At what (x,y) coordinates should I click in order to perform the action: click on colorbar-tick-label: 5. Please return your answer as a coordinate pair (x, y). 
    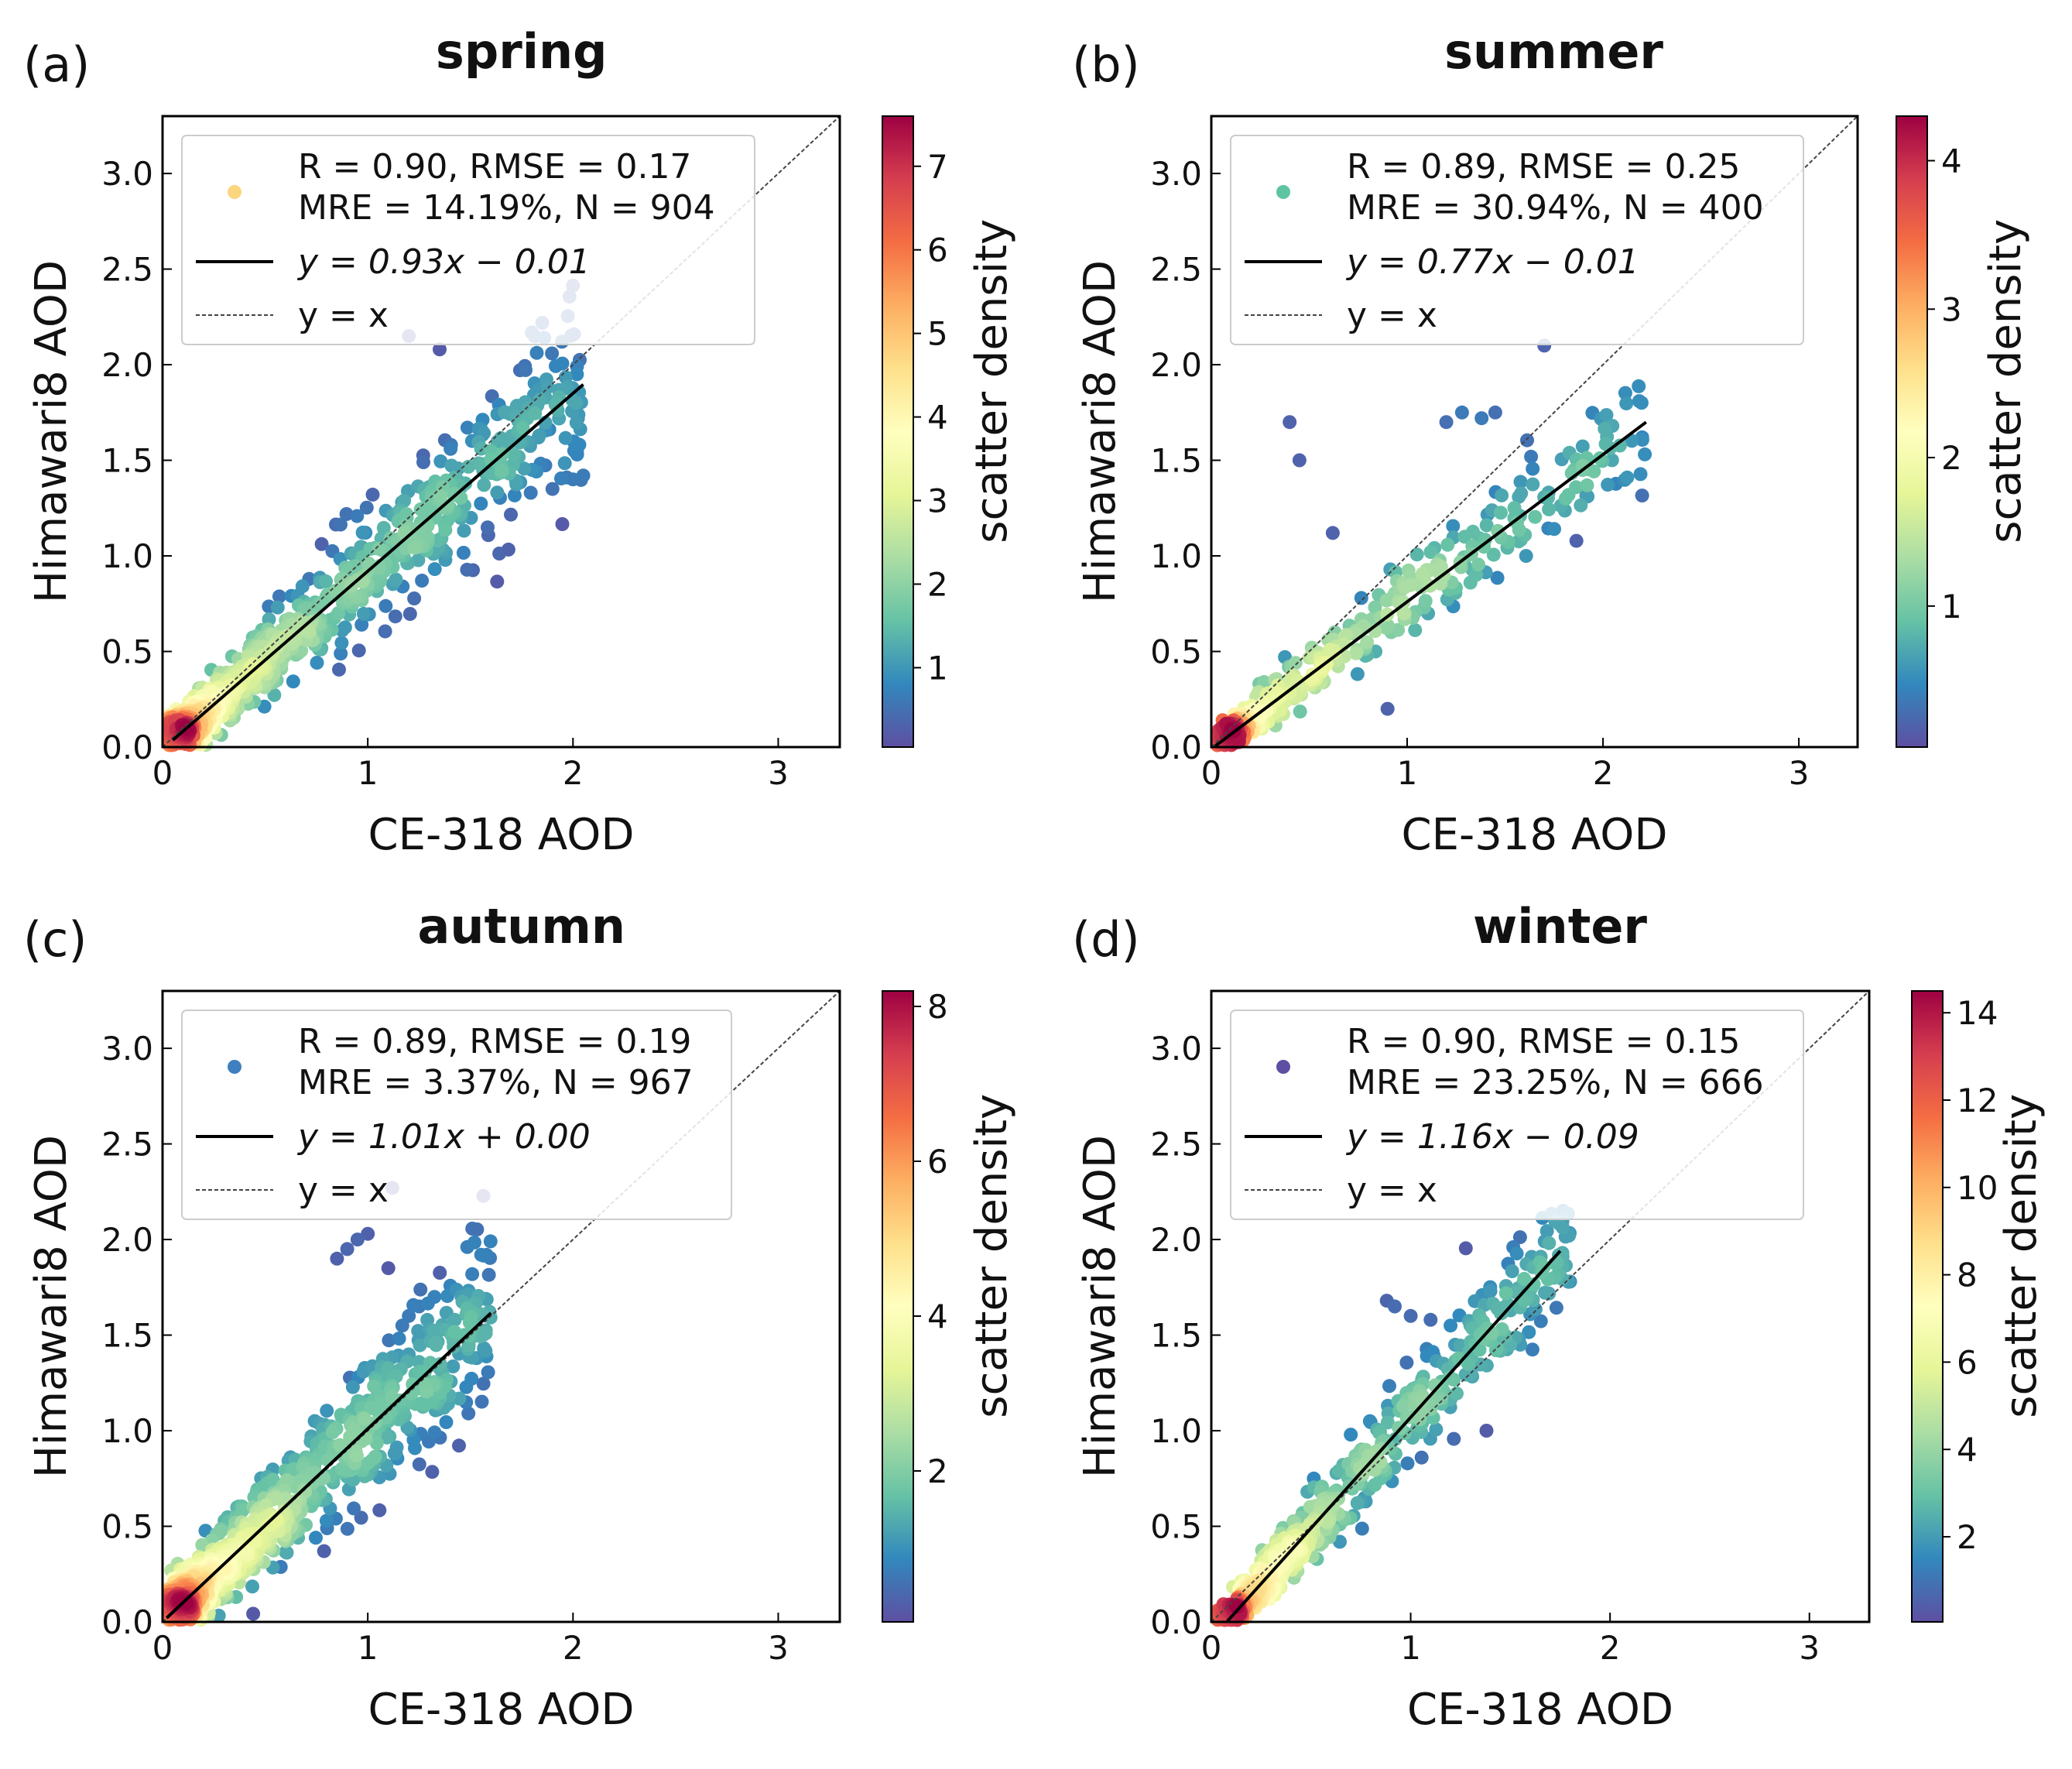
    Looking at the image, I should click on (938, 334).